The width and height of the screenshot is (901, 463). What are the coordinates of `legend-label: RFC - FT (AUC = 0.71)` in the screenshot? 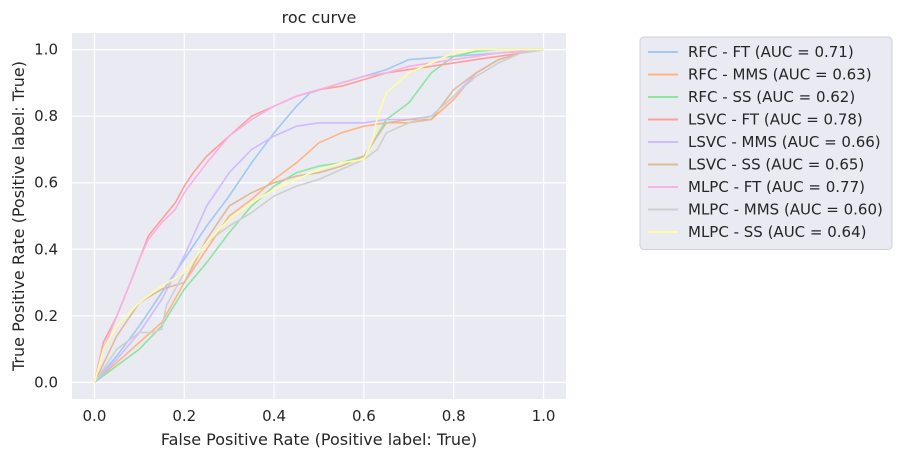 It's located at (771, 52).